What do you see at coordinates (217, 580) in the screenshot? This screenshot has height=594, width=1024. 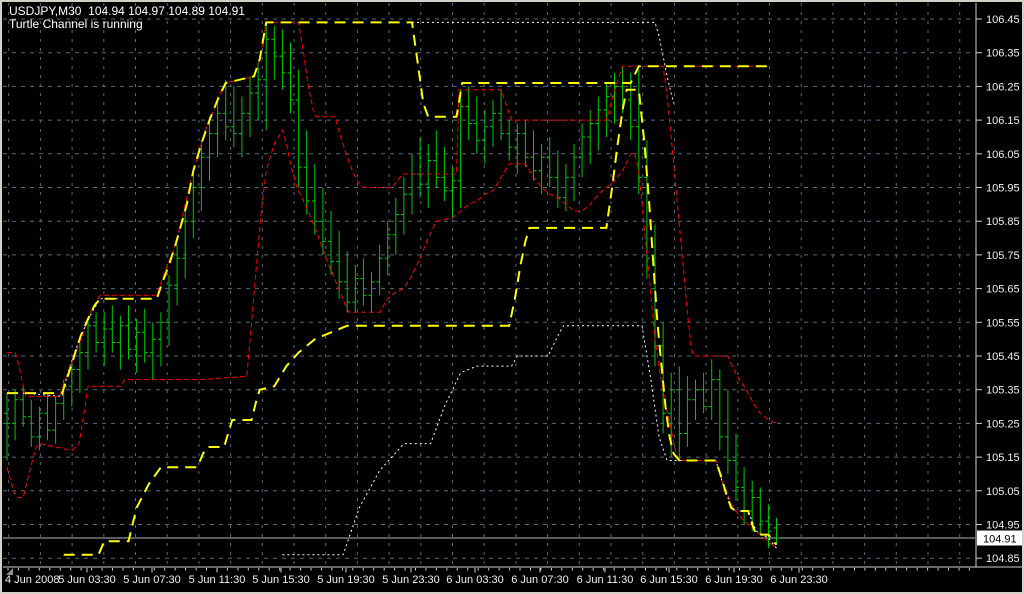 I see `time-tick-label: 5 Jun 11:30` at bounding box center [217, 580].